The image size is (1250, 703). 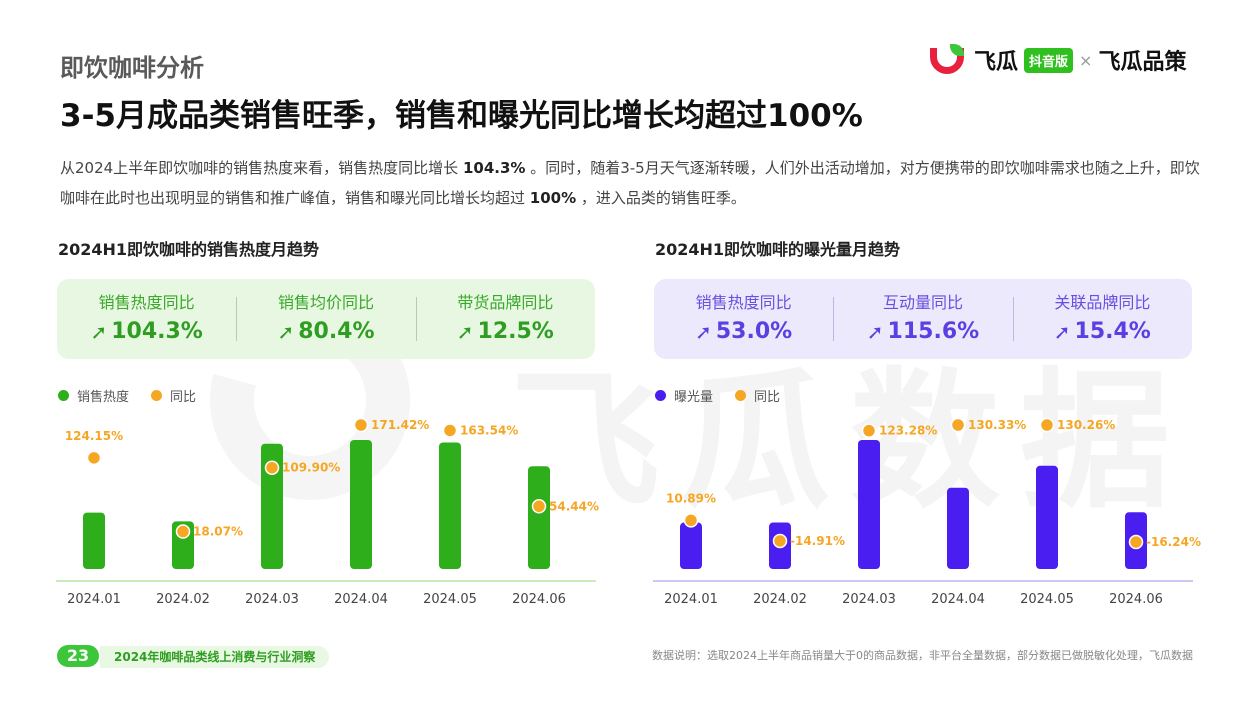 I want to click on left-x-tick-2024.04: 2024.04, so click(x=361, y=599).